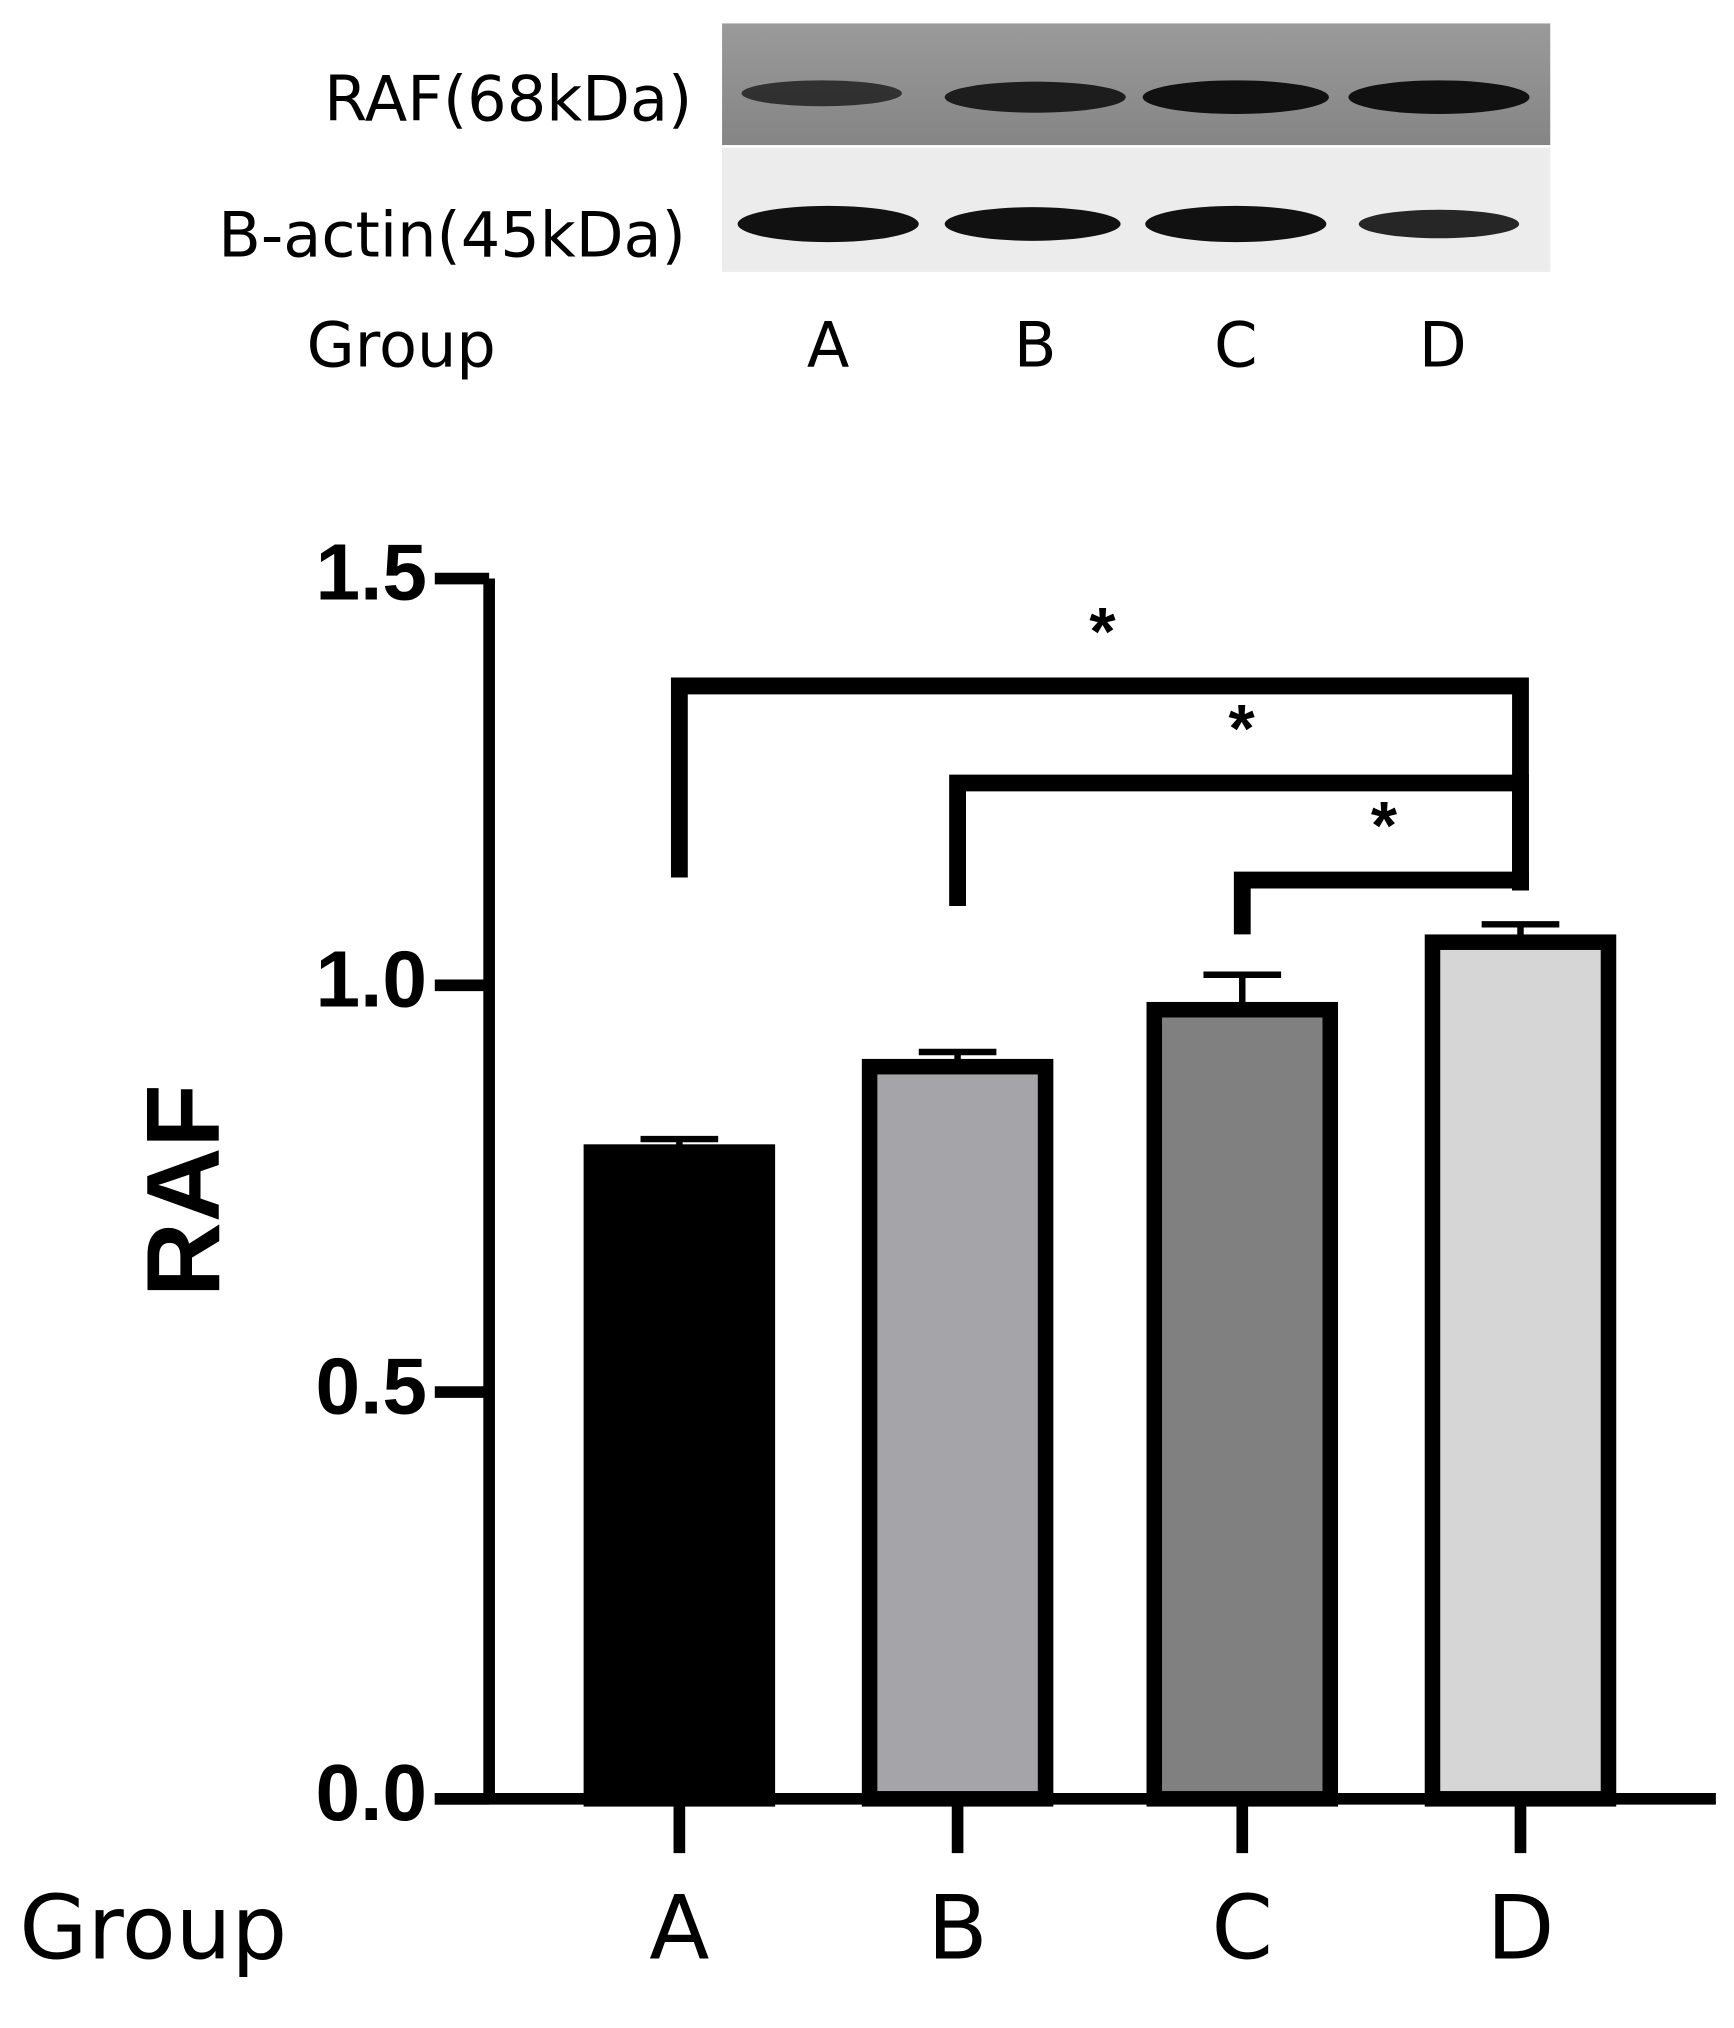  I want to click on y-tick-label: 1.0, so click(372, 979).